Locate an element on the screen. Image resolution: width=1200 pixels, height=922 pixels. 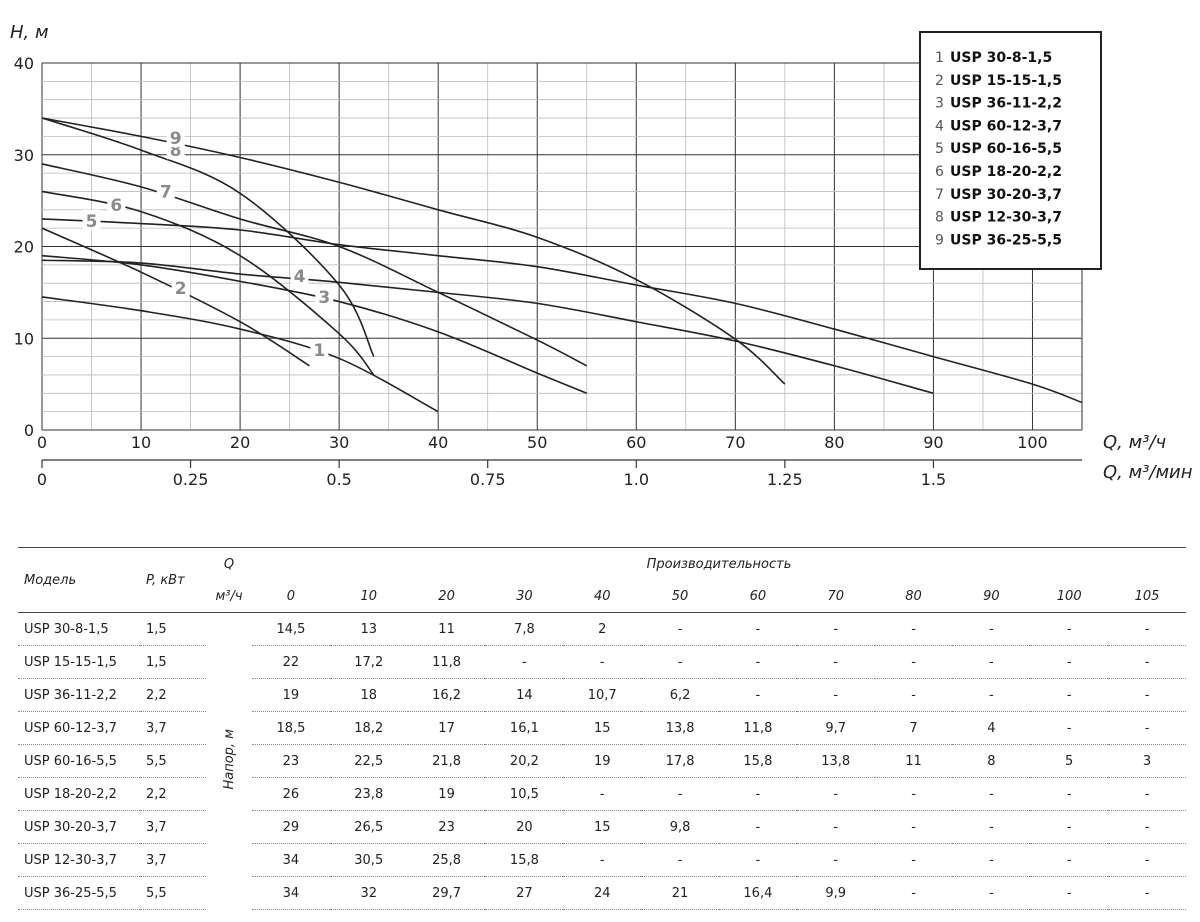
value-cell: 27 is located at coordinates (524, 893).